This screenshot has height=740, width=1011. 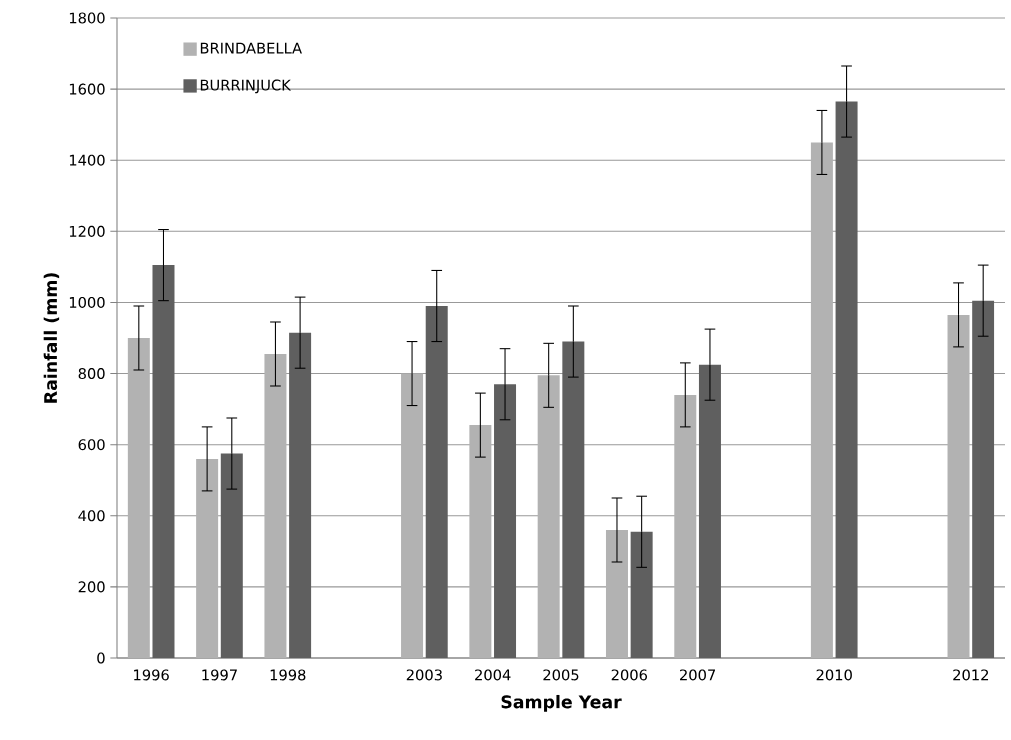 What do you see at coordinates (246, 86) in the screenshot?
I see `legend-label: BURRINJUCK` at bounding box center [246, 86].